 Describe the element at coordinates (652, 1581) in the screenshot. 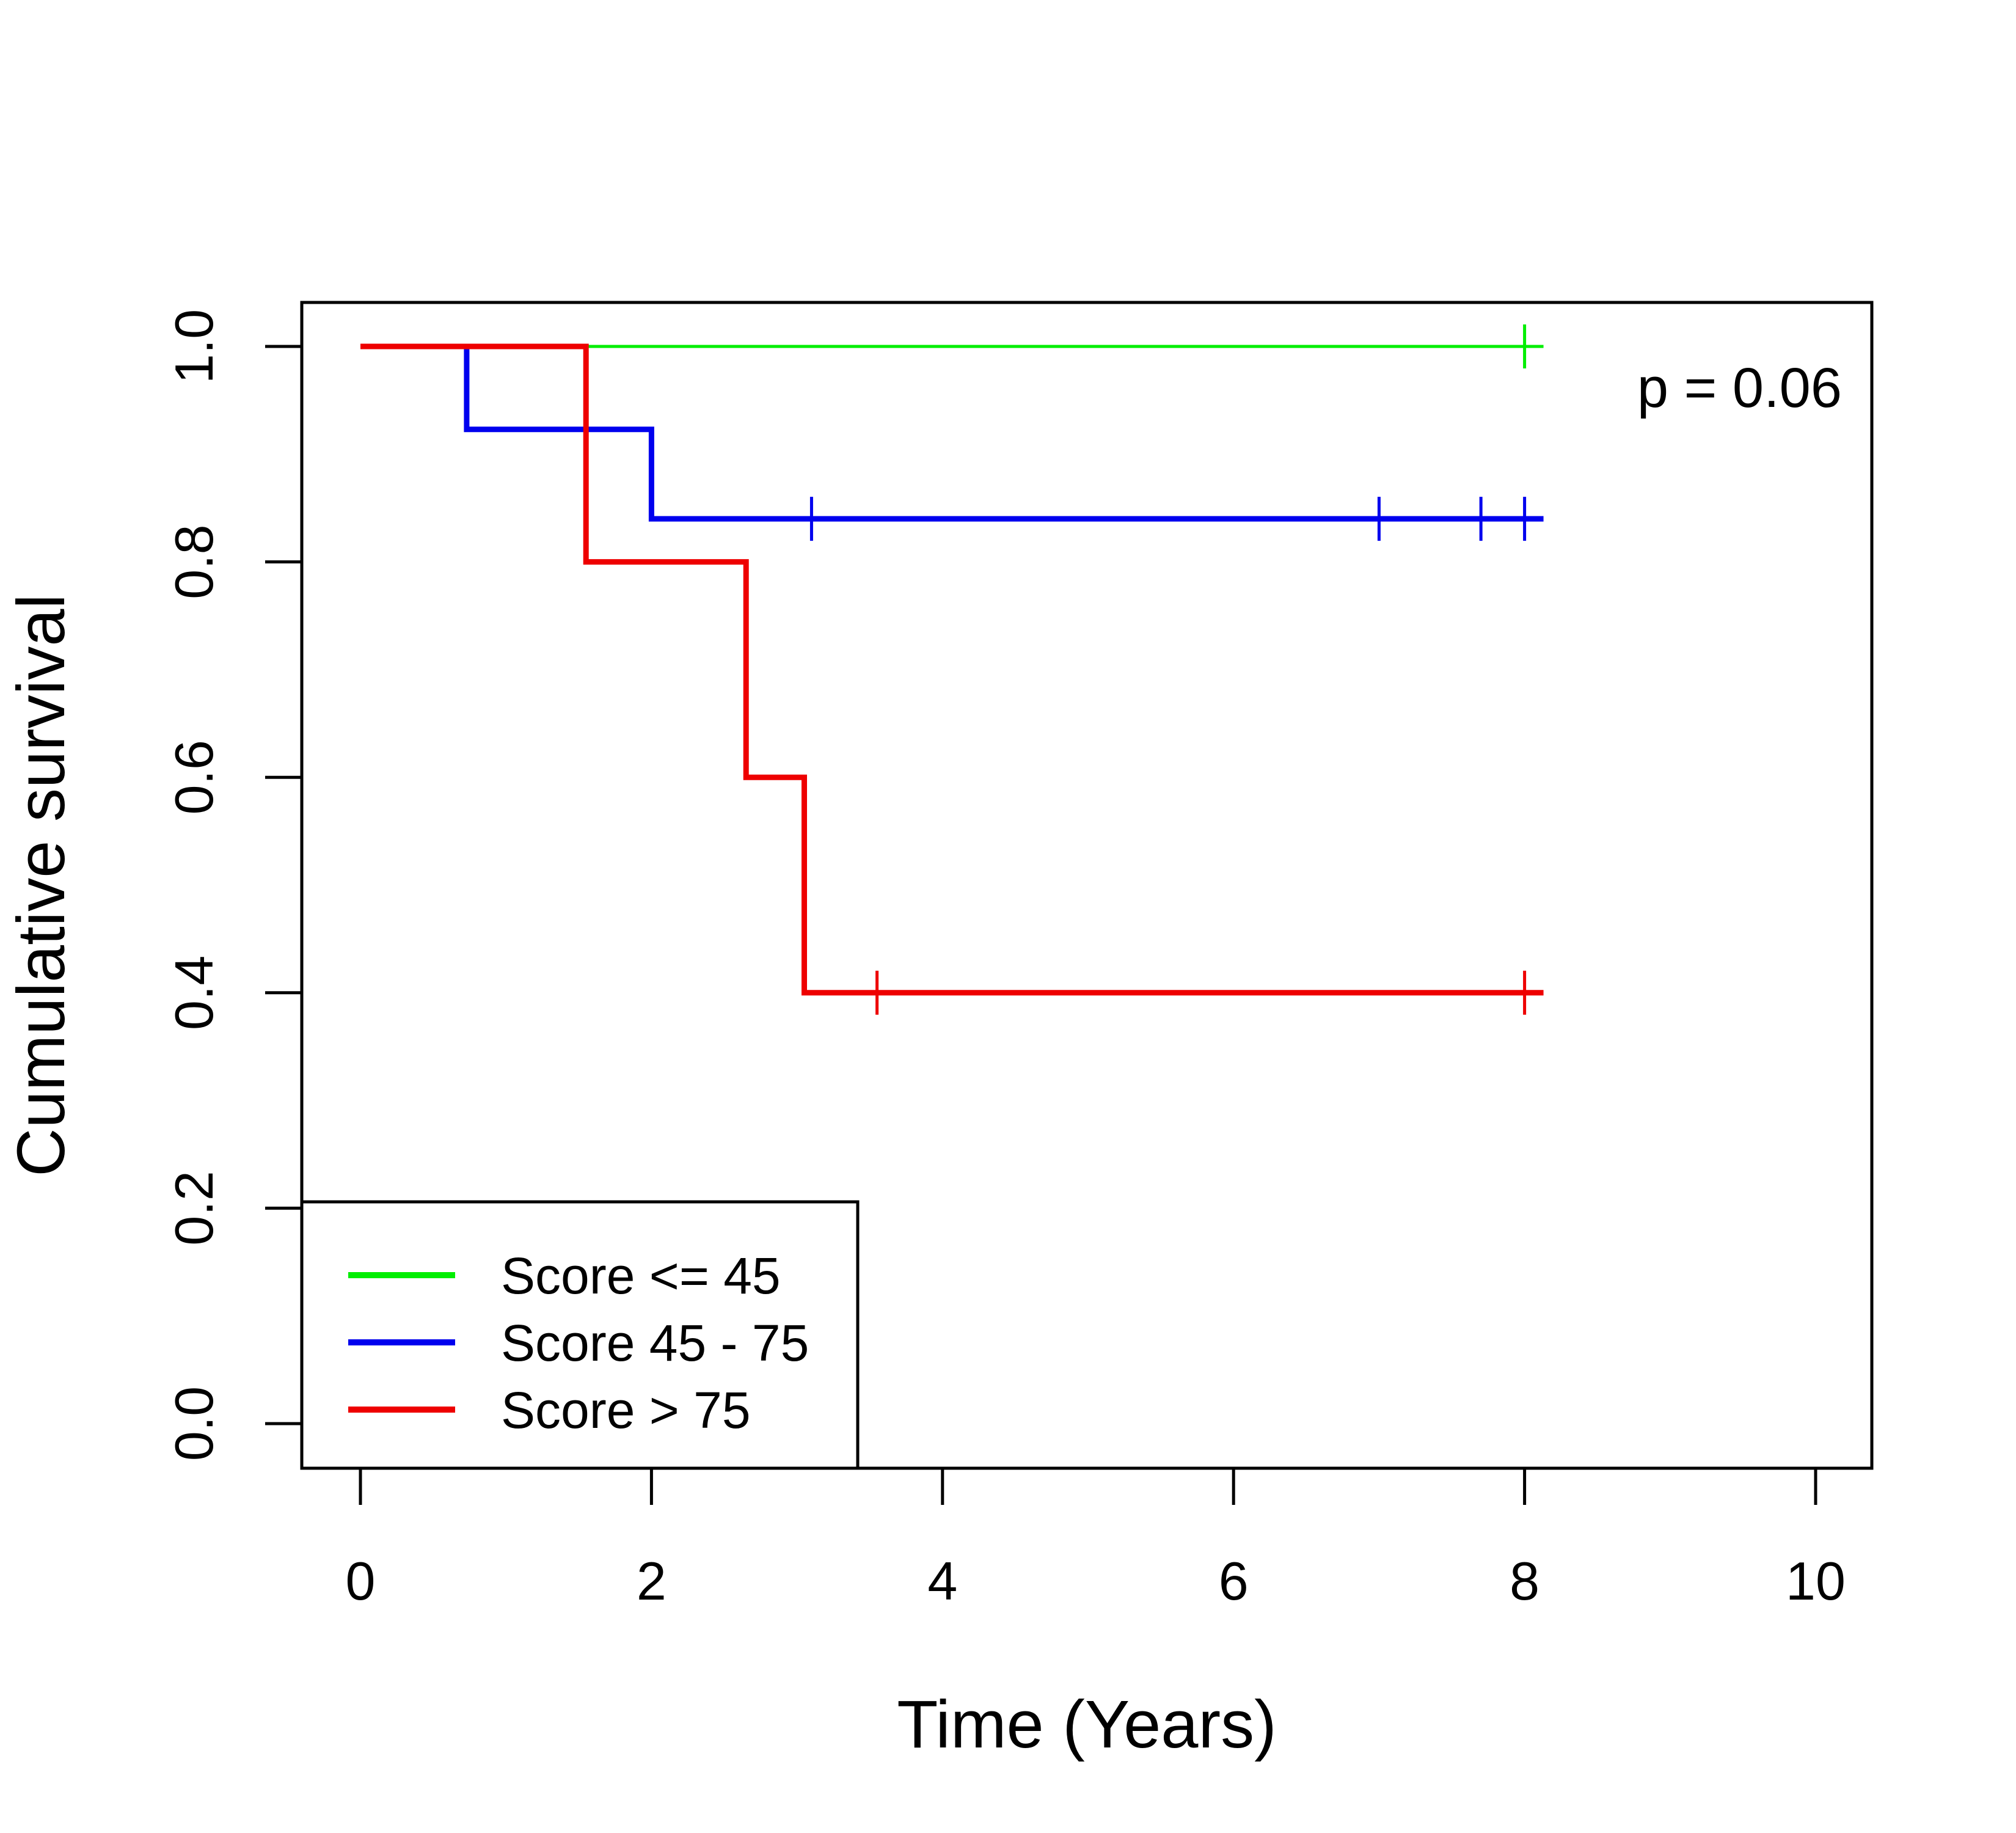

I see `x-tick-label: 2` at that location.